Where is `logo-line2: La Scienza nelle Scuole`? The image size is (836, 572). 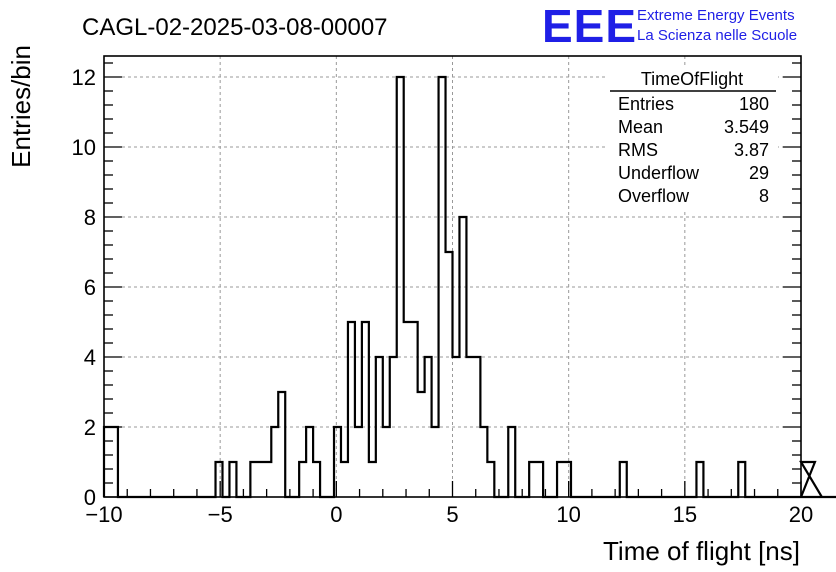
logo-line2: La Scienza nelle Scuole is located at coordinates (717, 35).